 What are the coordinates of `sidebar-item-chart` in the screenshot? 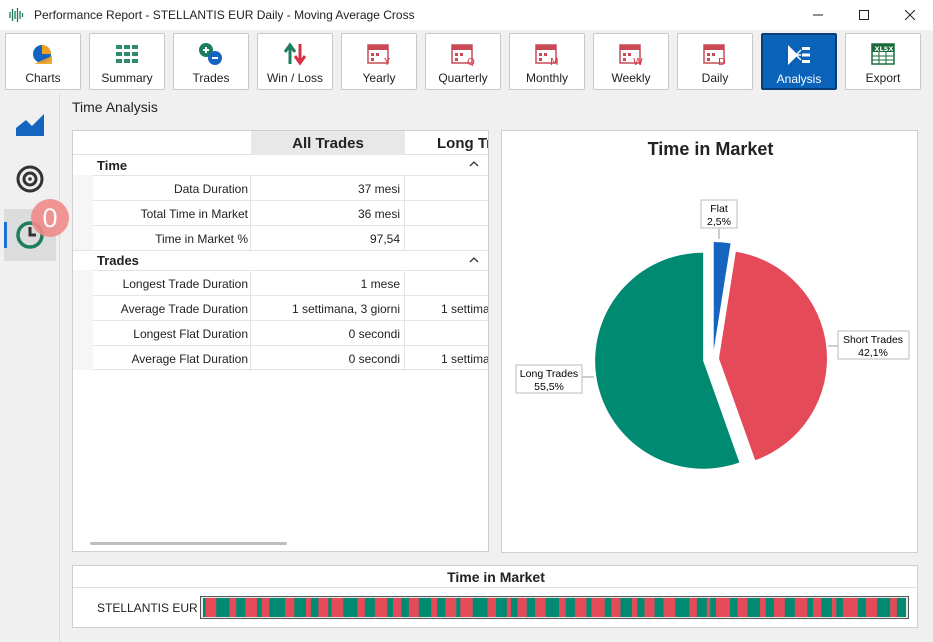 It's located at (30, 124).